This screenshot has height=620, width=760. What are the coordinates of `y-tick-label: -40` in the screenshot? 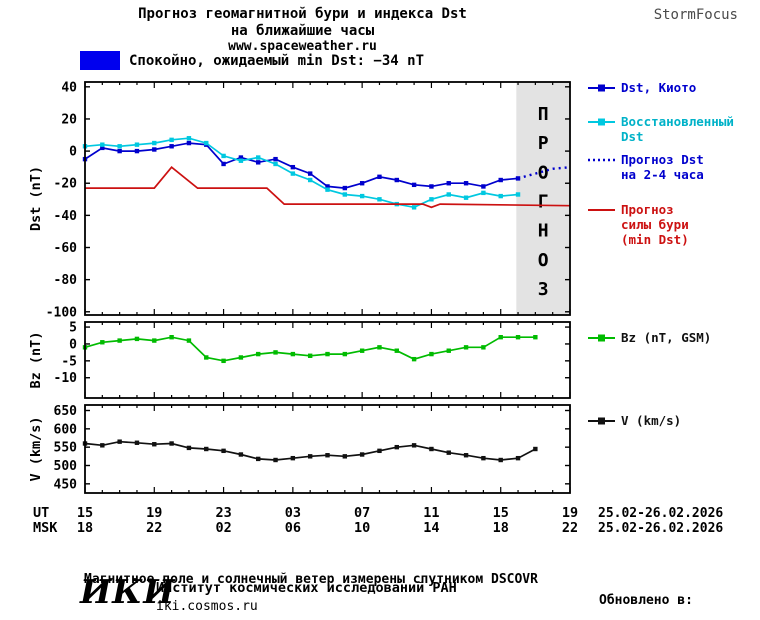 It's located at (66, 216).